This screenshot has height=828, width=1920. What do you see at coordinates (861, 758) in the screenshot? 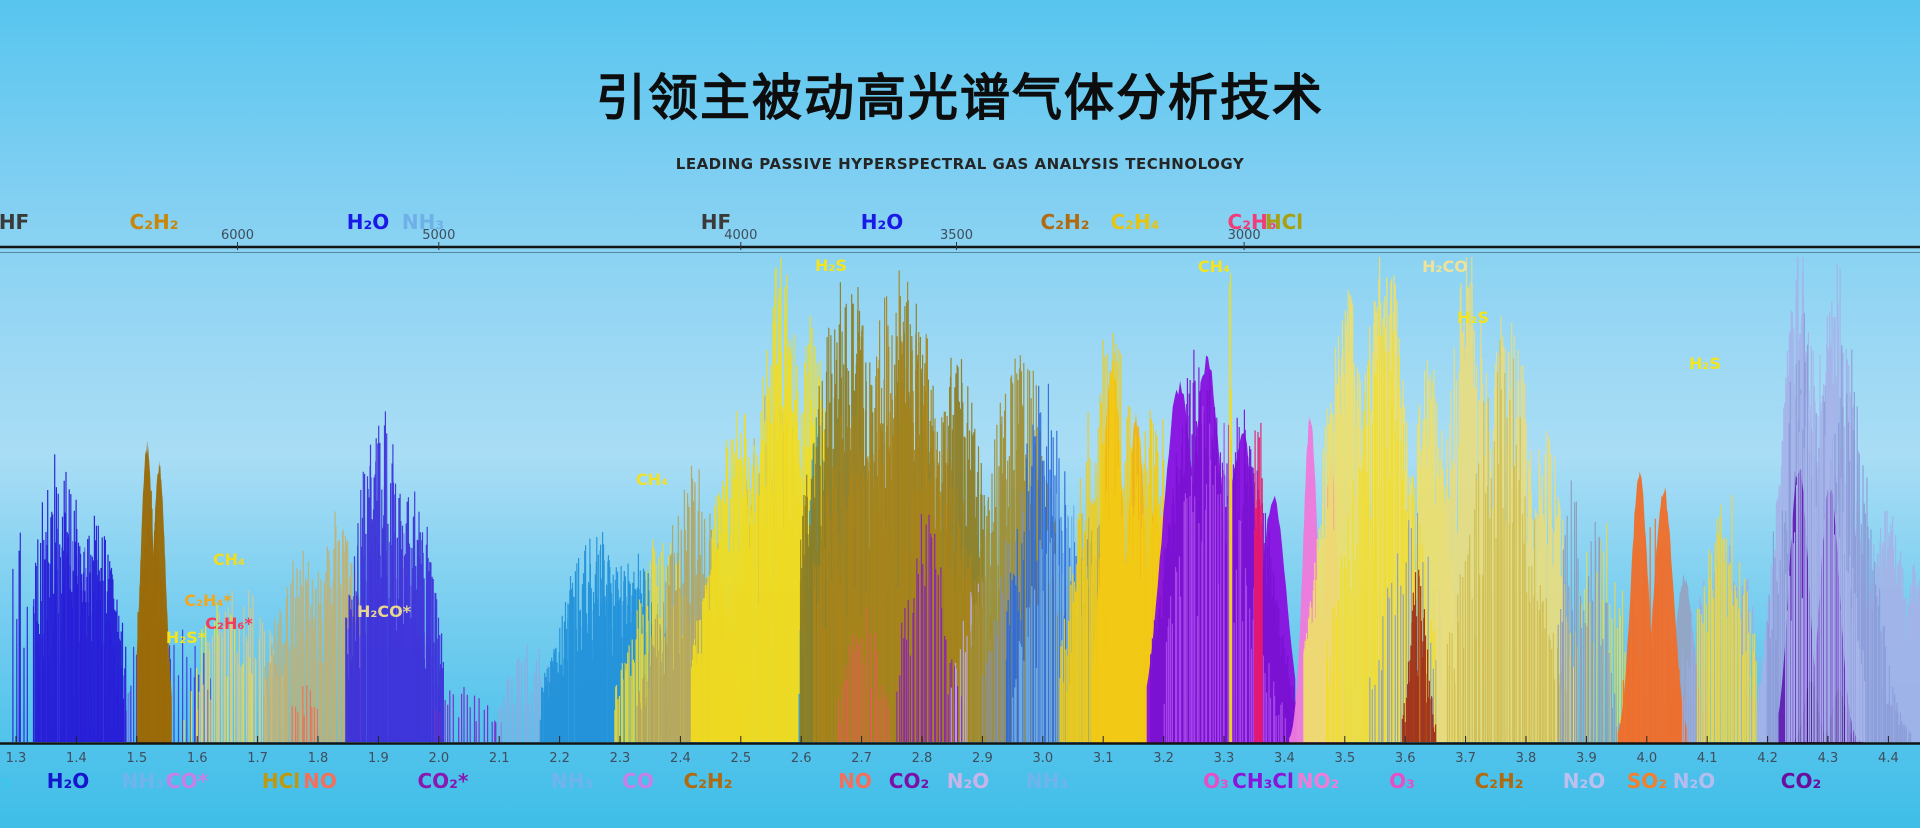
I see `wavelength-tick-label: 2.7` at bounding box center [861, 758].